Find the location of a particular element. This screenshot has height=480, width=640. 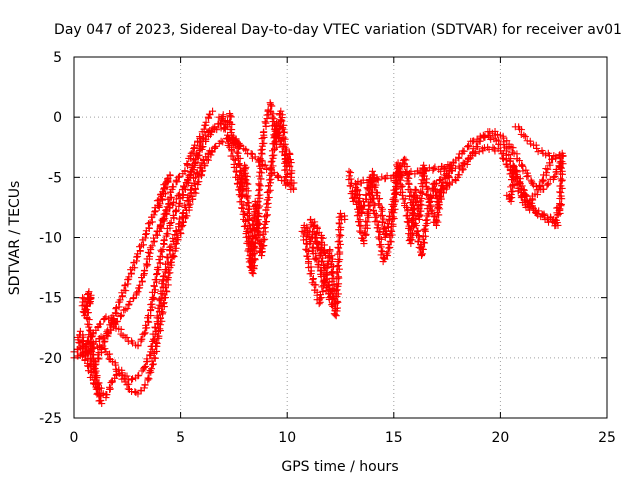

y-tick-label: -5 is located at coordinates (55, 178).